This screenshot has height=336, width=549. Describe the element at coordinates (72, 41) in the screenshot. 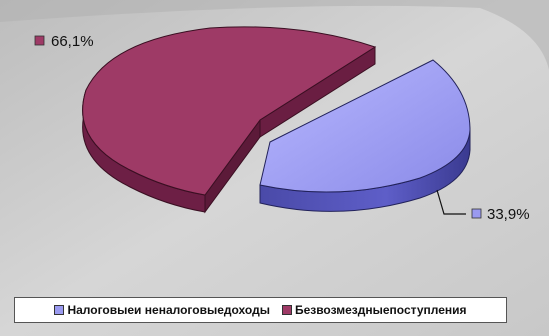

I see `data-label-bezvozmezdnye: 66,1%` at that location.